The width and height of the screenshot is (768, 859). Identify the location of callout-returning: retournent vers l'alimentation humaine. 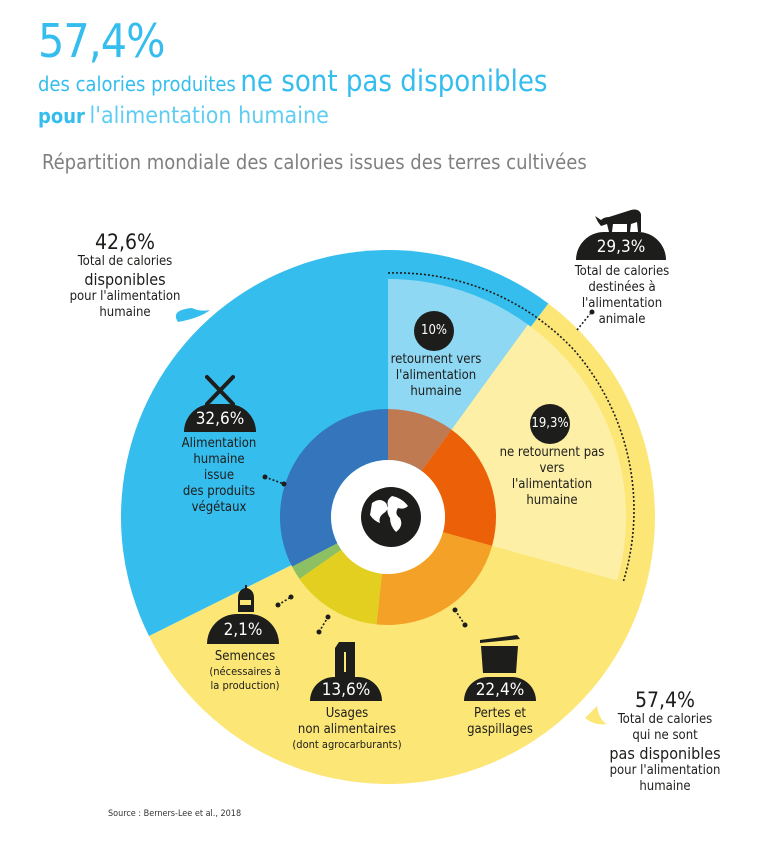
(436, 376).